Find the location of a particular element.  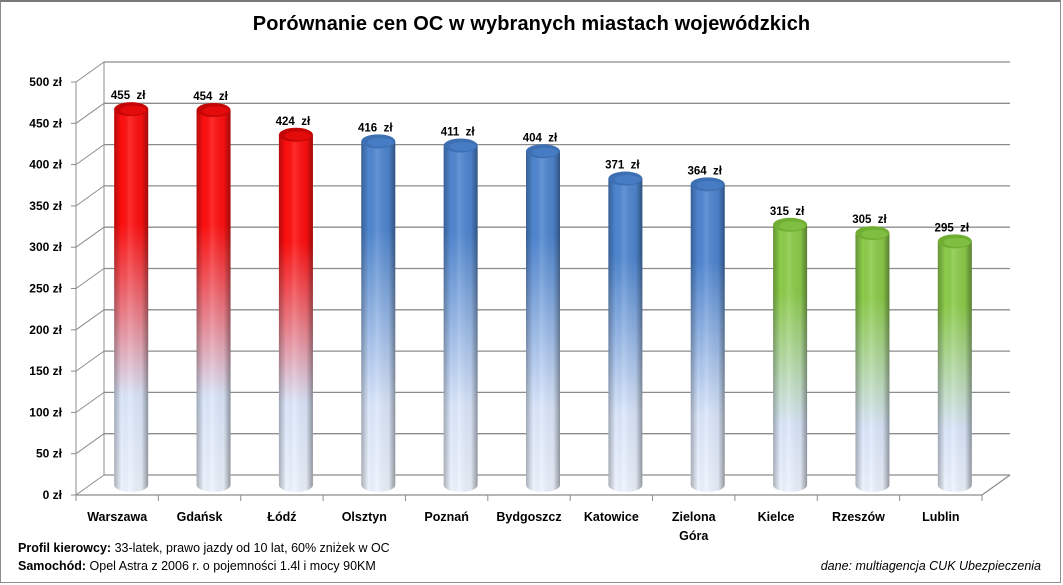

y-tick-label: 100 zł is located at coordinates (45, 412).